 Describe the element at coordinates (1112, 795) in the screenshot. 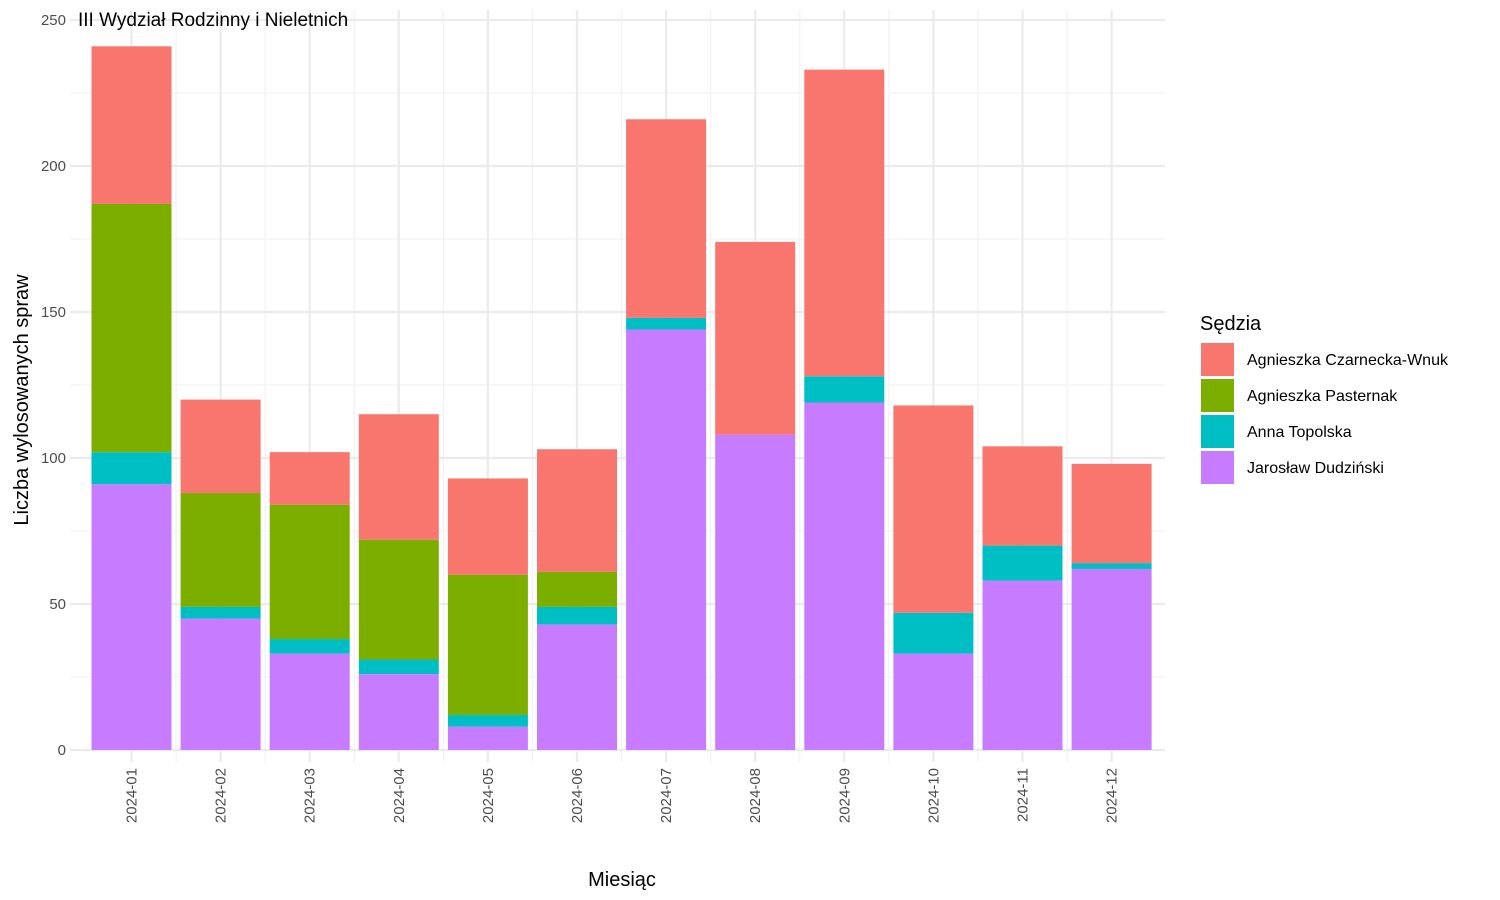

I see `x-tick-label: 2024-12` at that location.